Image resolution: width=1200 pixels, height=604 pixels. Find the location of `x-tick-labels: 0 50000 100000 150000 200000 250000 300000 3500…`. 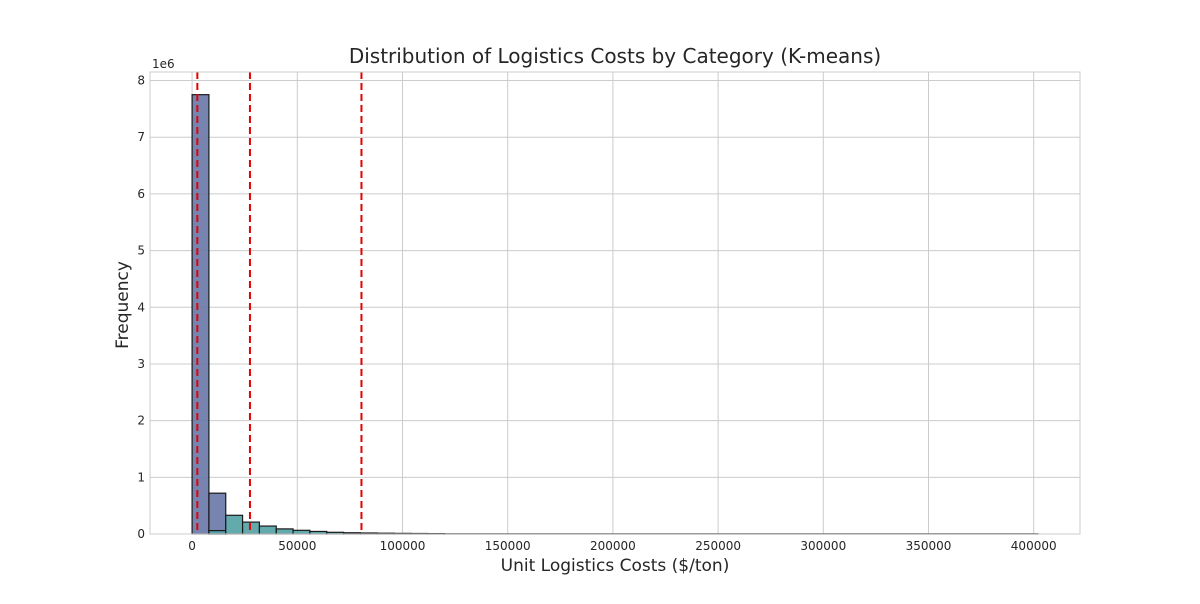

x-tick-labels: 0 50000 100000 150000 200000 250000 300000 3500… is located at coordinates (622, 546).